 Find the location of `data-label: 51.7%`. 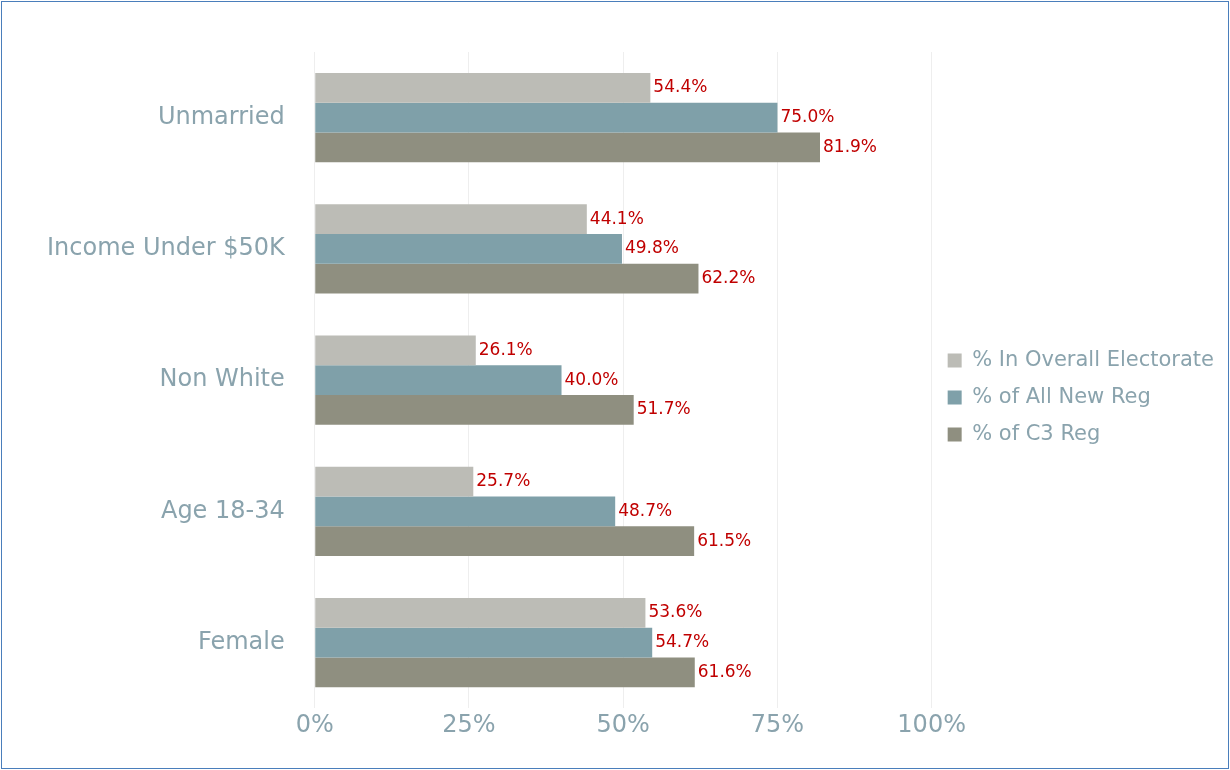

data-label: 51.7% is located at coordinates (663, 408).